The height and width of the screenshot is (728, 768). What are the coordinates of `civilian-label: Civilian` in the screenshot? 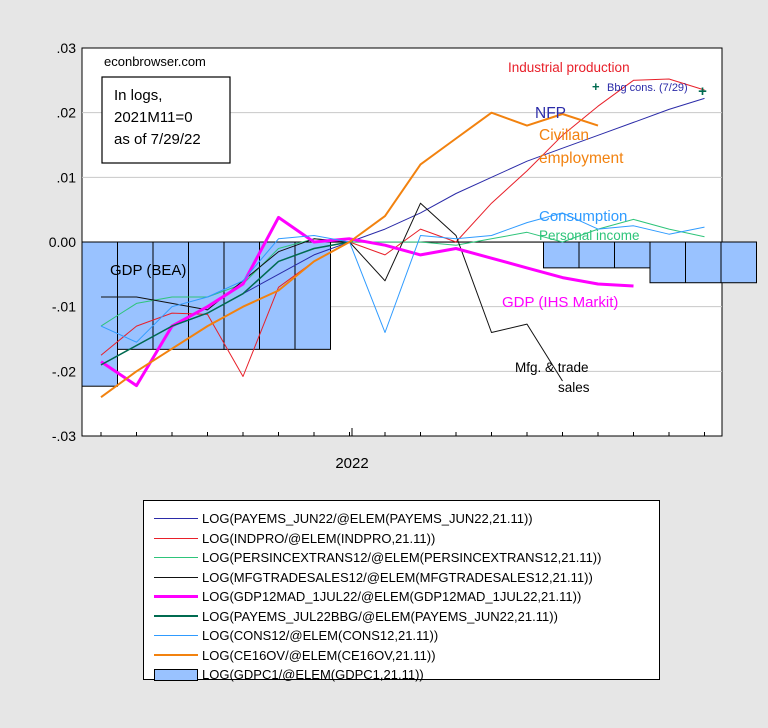 It's located at (564, 135).